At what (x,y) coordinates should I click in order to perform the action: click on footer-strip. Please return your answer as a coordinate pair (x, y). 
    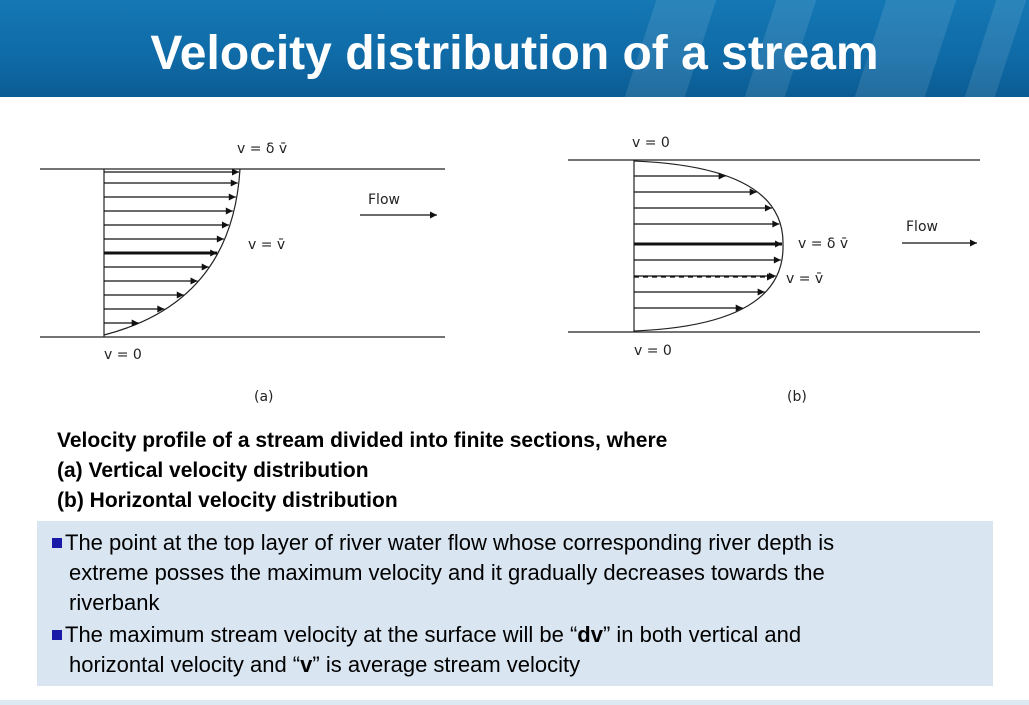
    Looking at the image, I should click on (514, 702).